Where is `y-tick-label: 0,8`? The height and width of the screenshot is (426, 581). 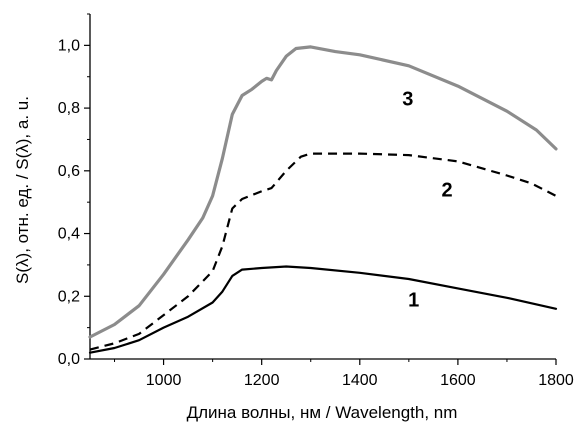 y-tick-label: 0,8 is located at coordinates (69, 108).